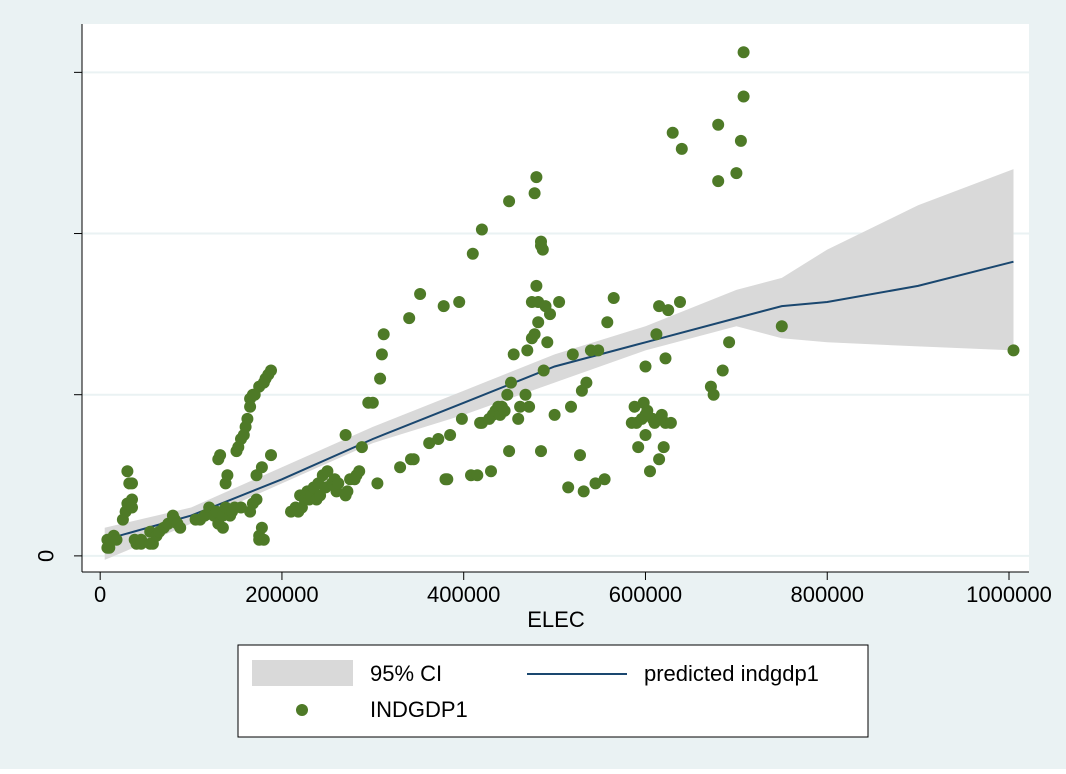 The height and width of the screenshot is (774, 1066). I want to click on x-tick-label: 800000, so click(827, 594).